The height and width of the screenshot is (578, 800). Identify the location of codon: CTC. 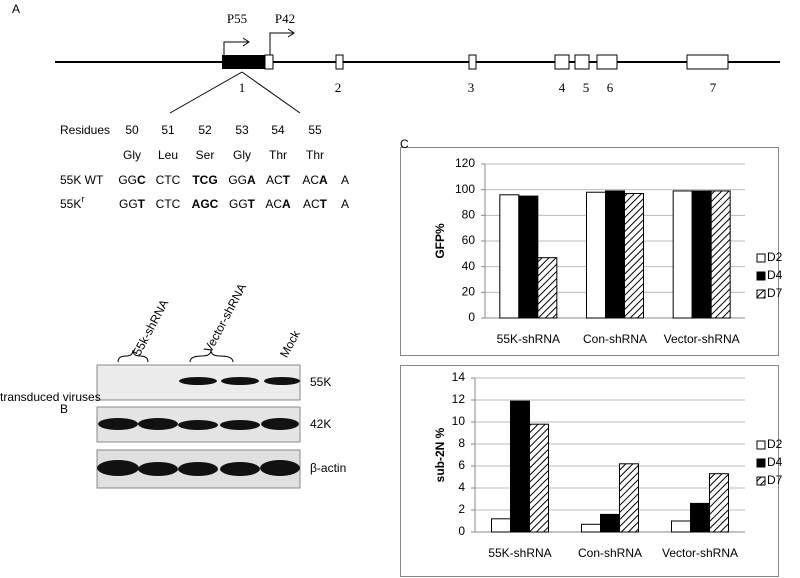
(168, 204).